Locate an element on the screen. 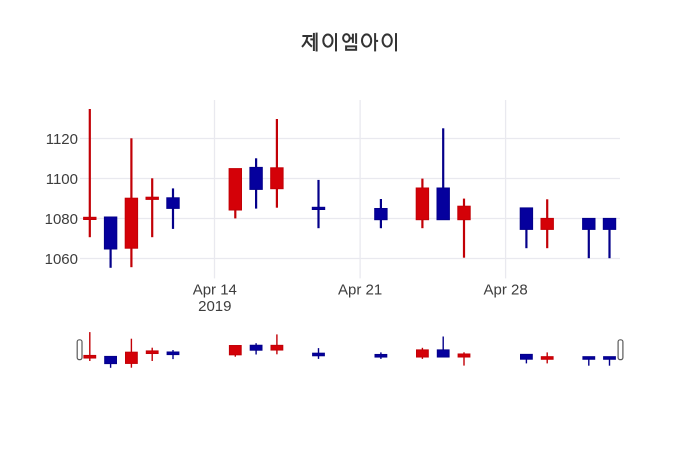 Image resolution: width=700 pixels, height=455 pixels. svg-text: 2019 is located at coordinates (214, 306).